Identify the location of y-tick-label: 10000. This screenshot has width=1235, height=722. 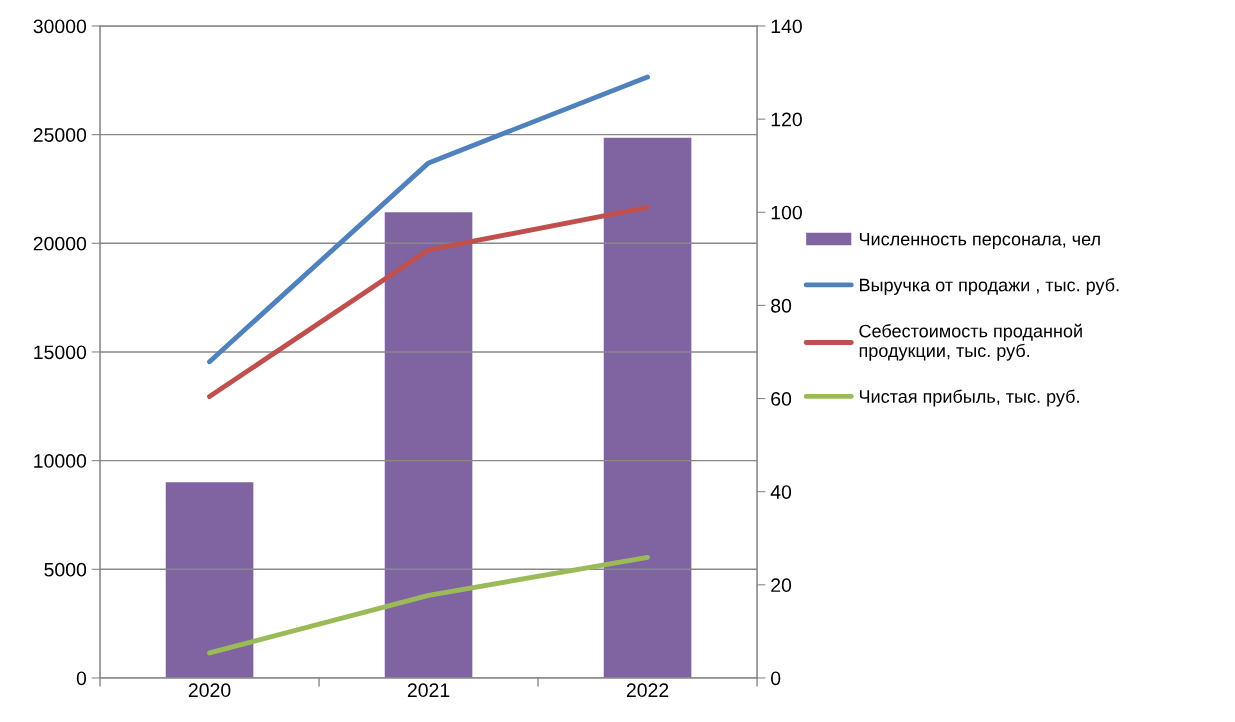
(60, 461).